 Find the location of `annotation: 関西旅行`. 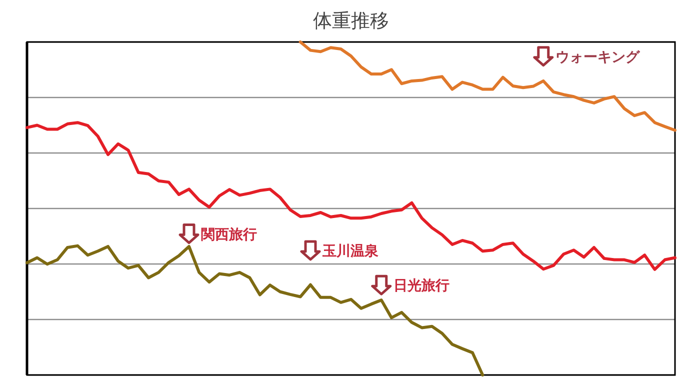

annotation: 関西旅行 is located at coordinates (229, 234).